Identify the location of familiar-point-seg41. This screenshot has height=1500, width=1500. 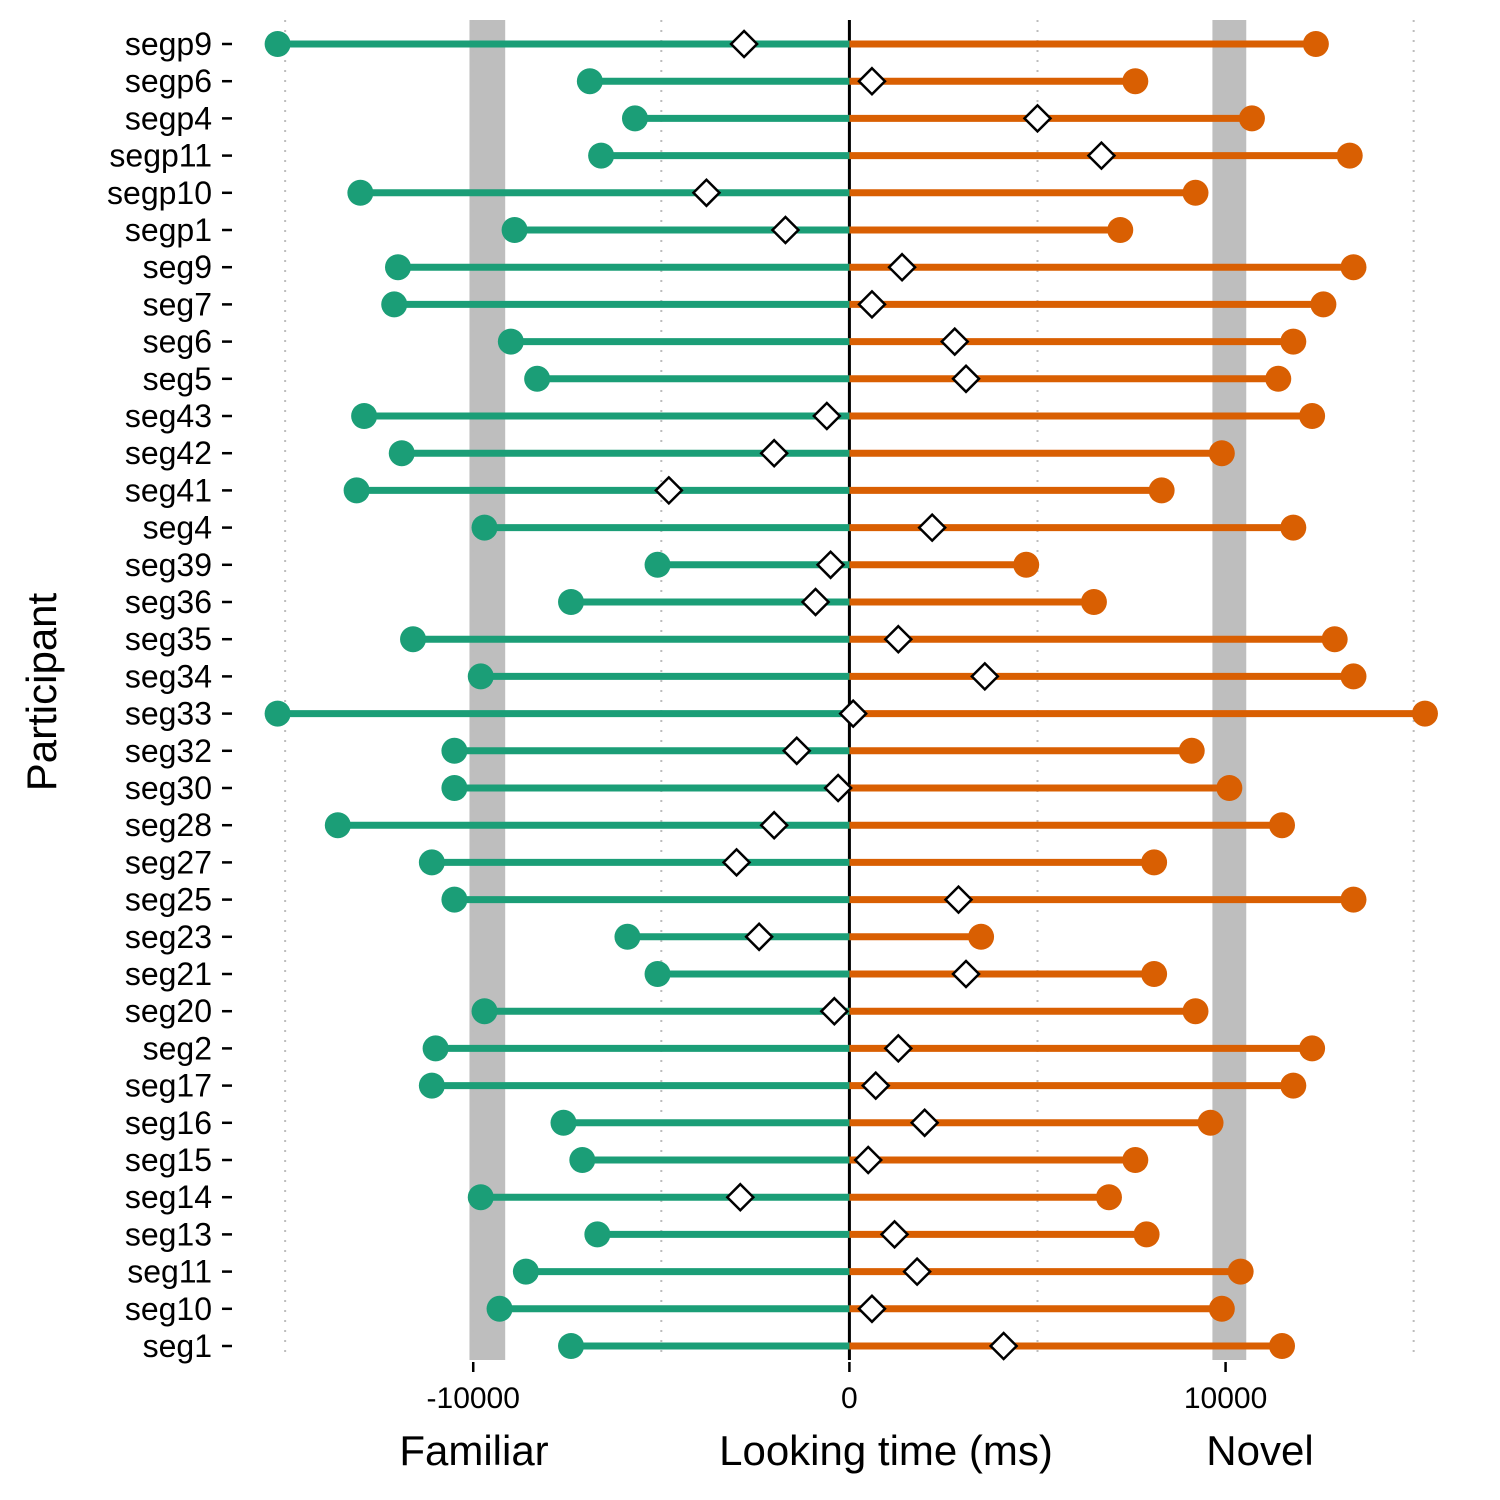
(356, 490).